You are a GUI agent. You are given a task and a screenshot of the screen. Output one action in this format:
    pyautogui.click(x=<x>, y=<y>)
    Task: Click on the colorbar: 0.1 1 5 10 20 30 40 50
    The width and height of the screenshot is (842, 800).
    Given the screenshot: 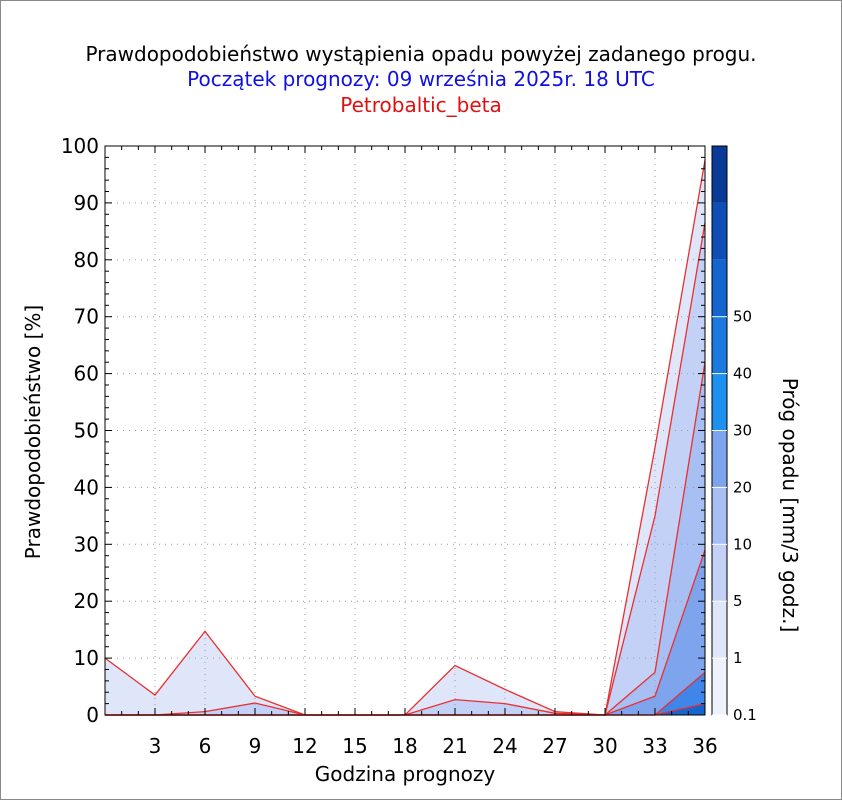 What is the action you would take?
    pyautogui.click(x=734, y=434)
    